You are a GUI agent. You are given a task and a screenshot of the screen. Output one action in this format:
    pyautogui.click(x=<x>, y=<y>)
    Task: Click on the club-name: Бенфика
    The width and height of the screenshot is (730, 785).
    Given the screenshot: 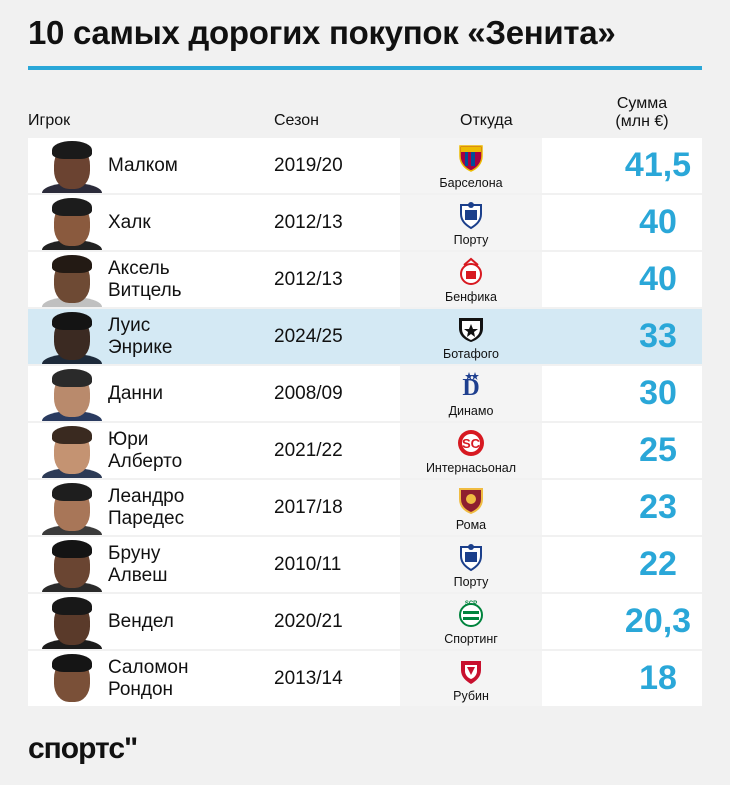 What is the action you would take?
    pyautogui.click(x=471, y=297)
    